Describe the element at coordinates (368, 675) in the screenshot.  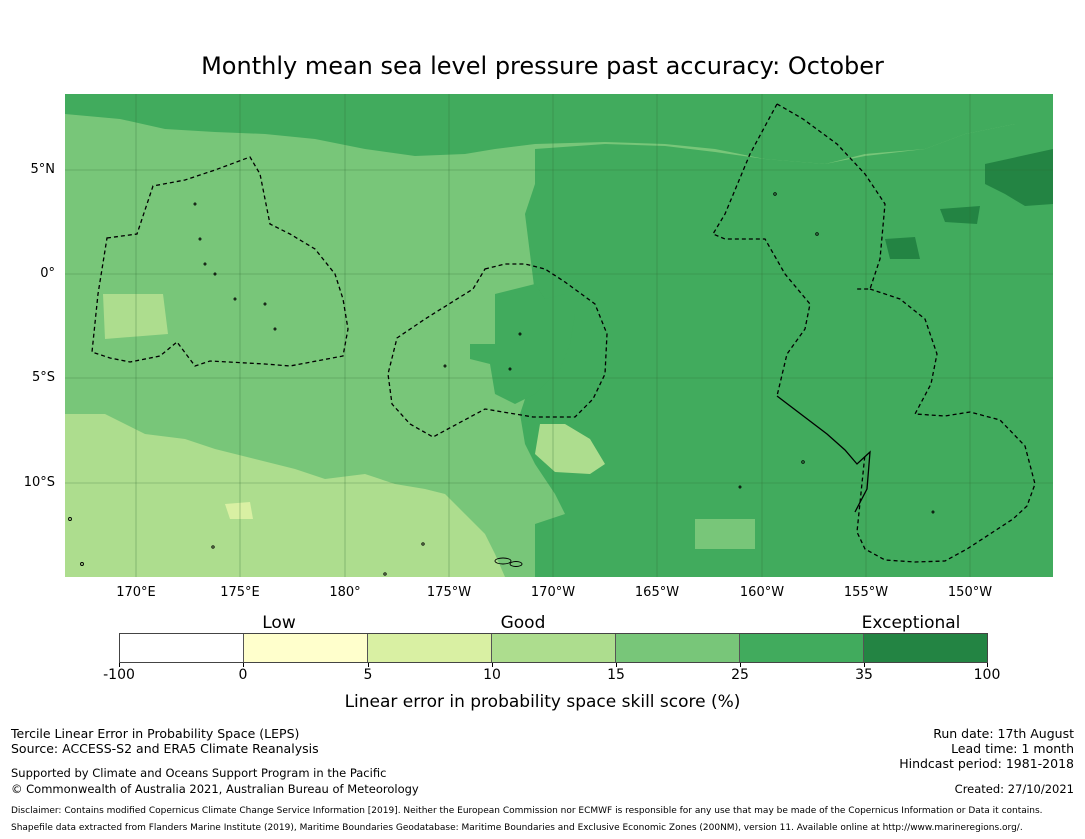
I see `colorbar-tick: 5` at that location.